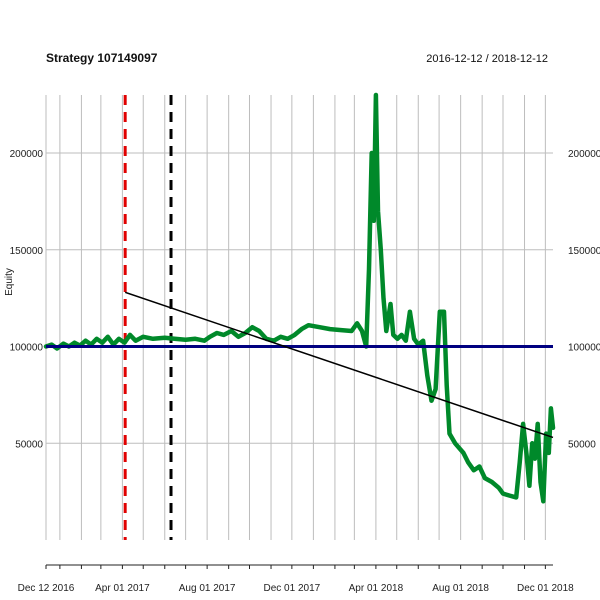 Image resolution: width=600 pixels, height=600 pixels. I want to click on y-tick-label-left: 50000, so click(29, 444).